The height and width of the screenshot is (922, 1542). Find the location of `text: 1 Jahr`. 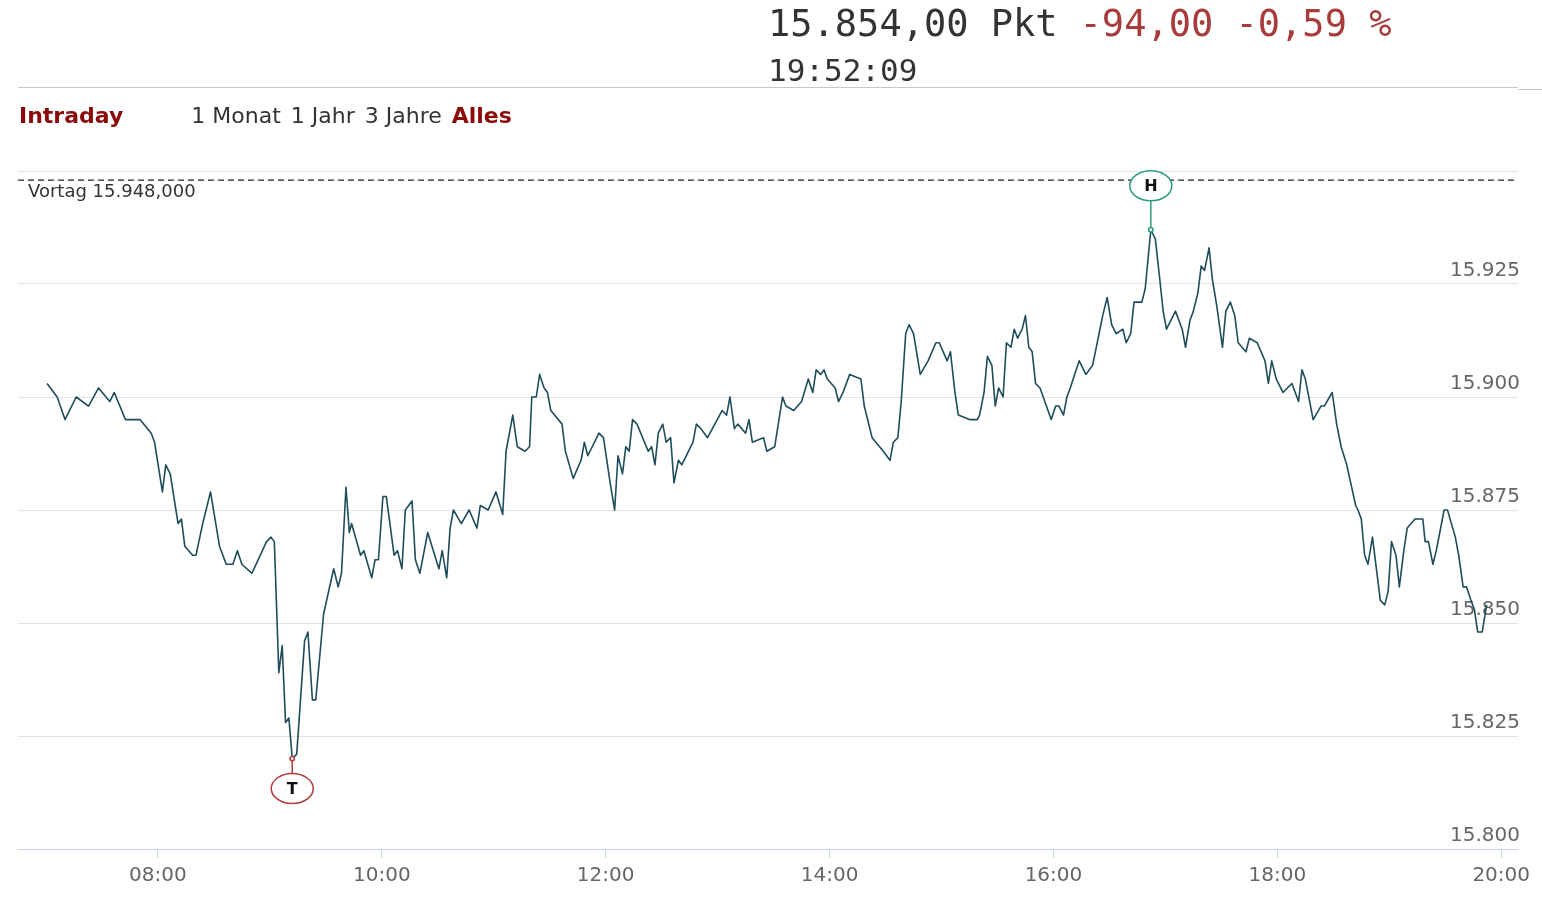

text: 1 Jahr is located at coordinates (322, 115).